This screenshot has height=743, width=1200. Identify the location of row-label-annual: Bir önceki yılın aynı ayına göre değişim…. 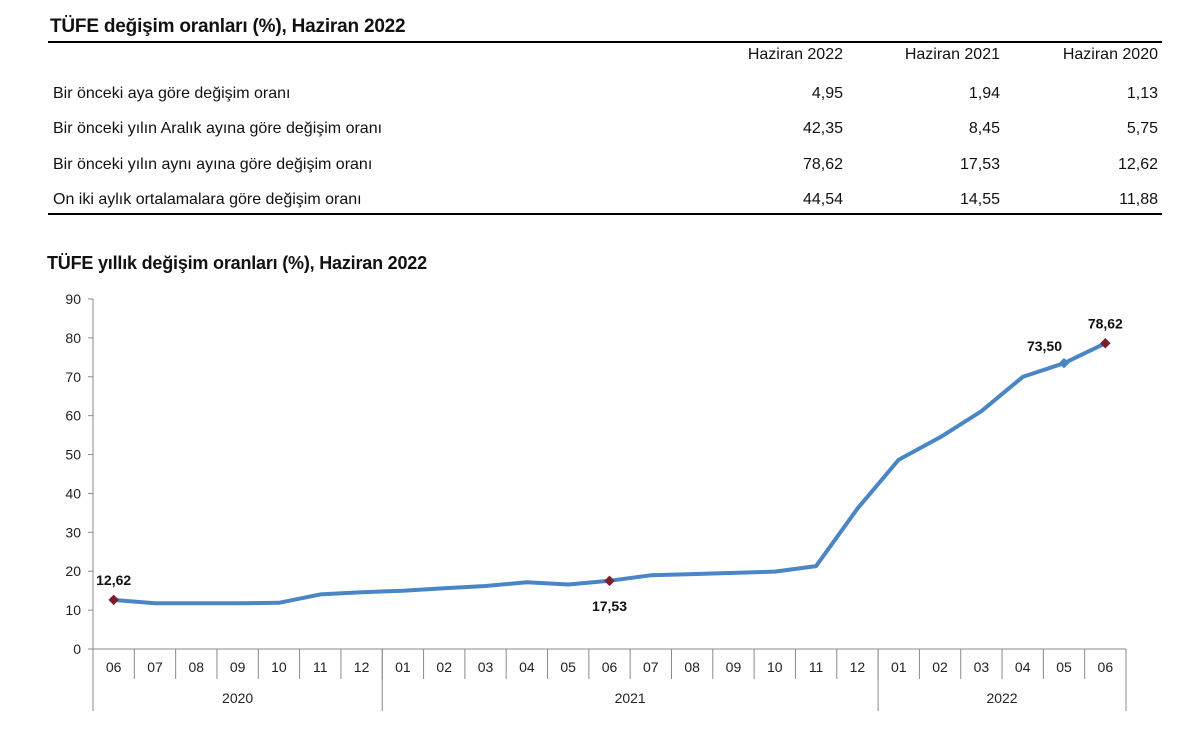
(213, 164).